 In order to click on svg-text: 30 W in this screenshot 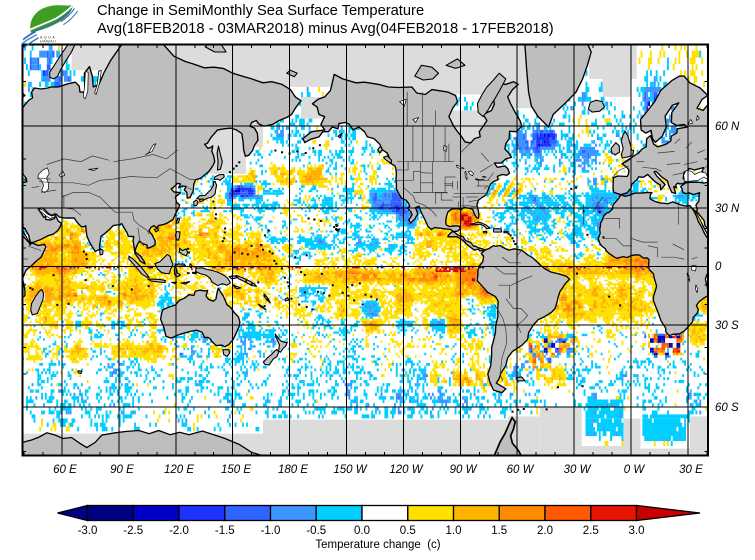, I will do `click(578, 470)`.